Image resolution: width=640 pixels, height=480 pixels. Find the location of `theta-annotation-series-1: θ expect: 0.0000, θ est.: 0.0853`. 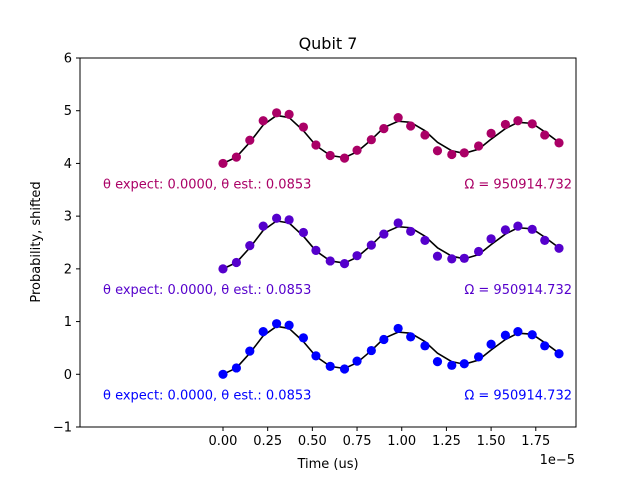

theta-annotation-series-1: θ expect: 0.0000, θ est.: 0.0853 is located at coordinates (207, 290).